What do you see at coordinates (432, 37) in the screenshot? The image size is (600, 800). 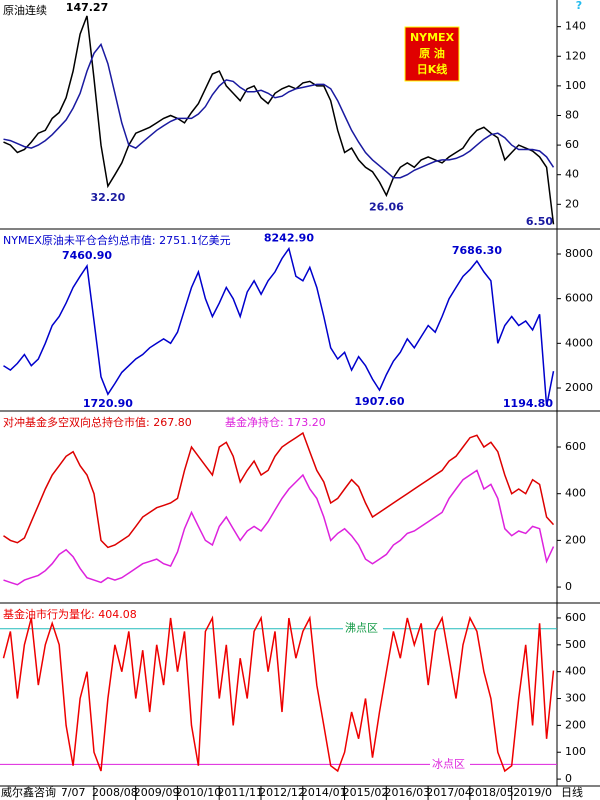 I see `badge-text: NYMEX` at bounding box center [432, 37].